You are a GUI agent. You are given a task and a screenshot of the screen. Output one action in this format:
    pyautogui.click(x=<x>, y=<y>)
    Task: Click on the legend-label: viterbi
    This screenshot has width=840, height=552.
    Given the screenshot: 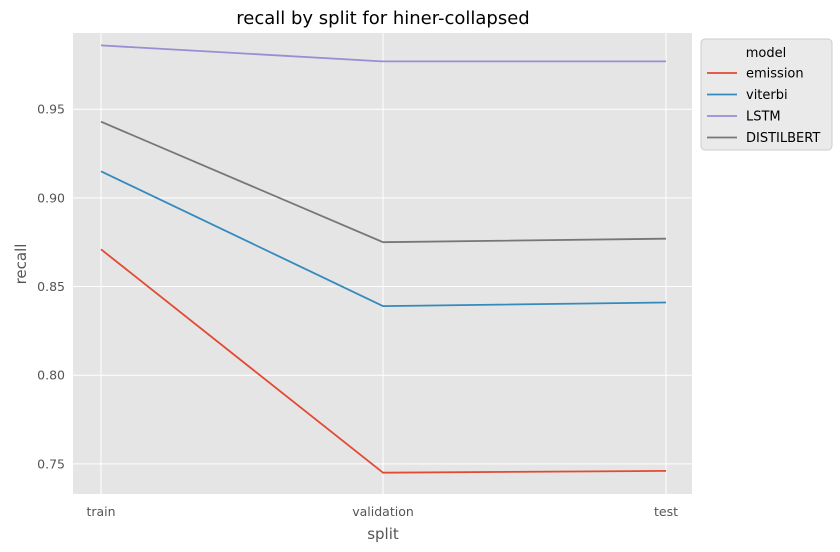 What is the action you would take?
    pyautogui.click(x=767, y=95)
    